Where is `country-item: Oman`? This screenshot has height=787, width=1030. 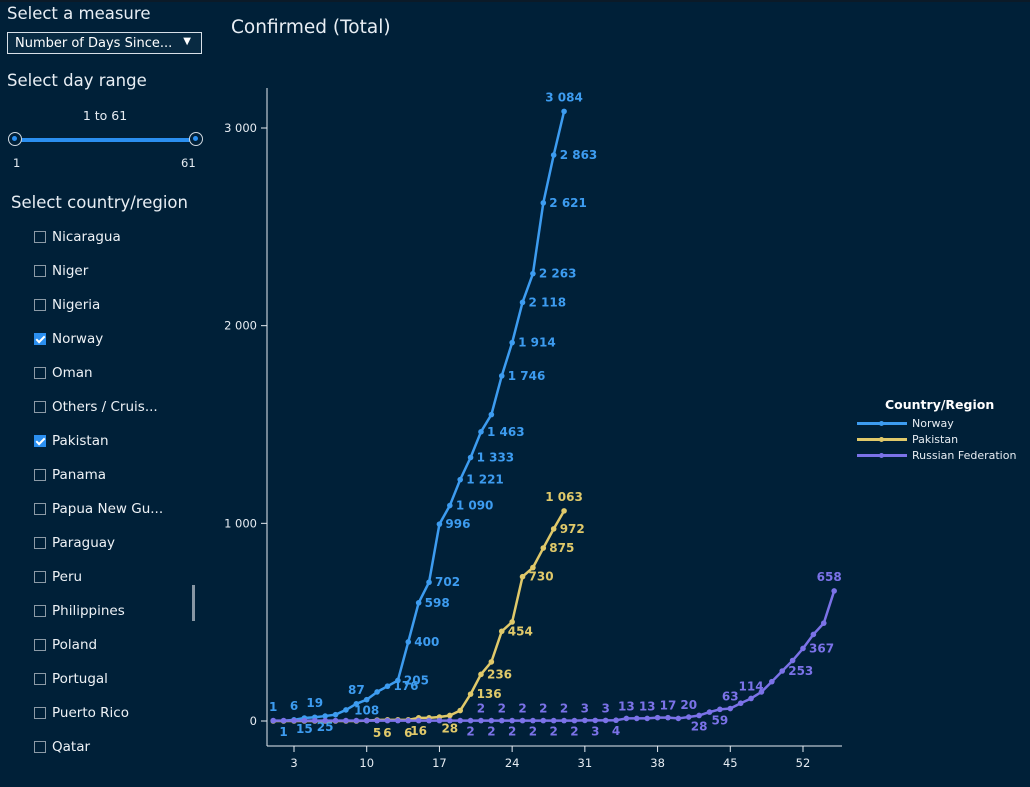
country-item: Oman is located at coordinates (63, 373).